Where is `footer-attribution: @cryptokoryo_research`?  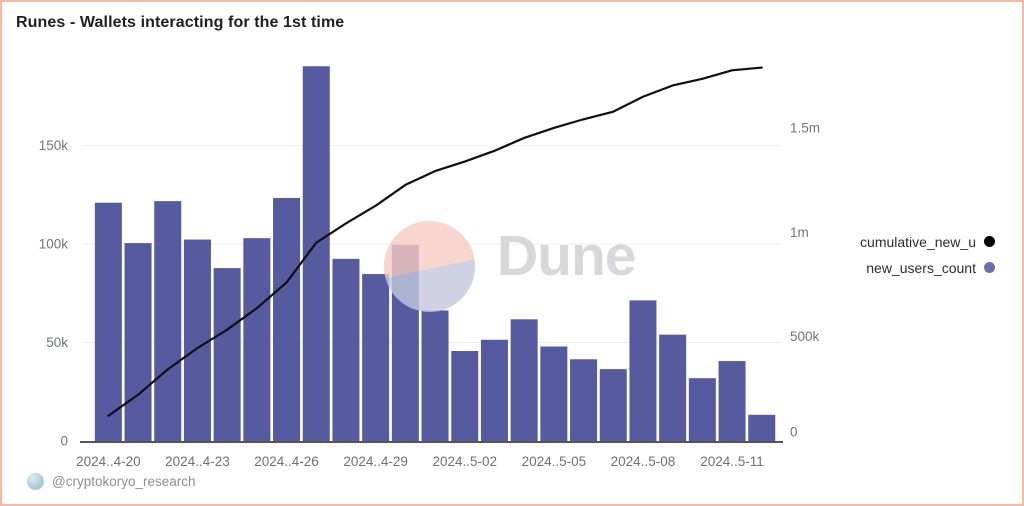
footer-attribution: @cryptokoryo_research is located at coordinates (111, 481).